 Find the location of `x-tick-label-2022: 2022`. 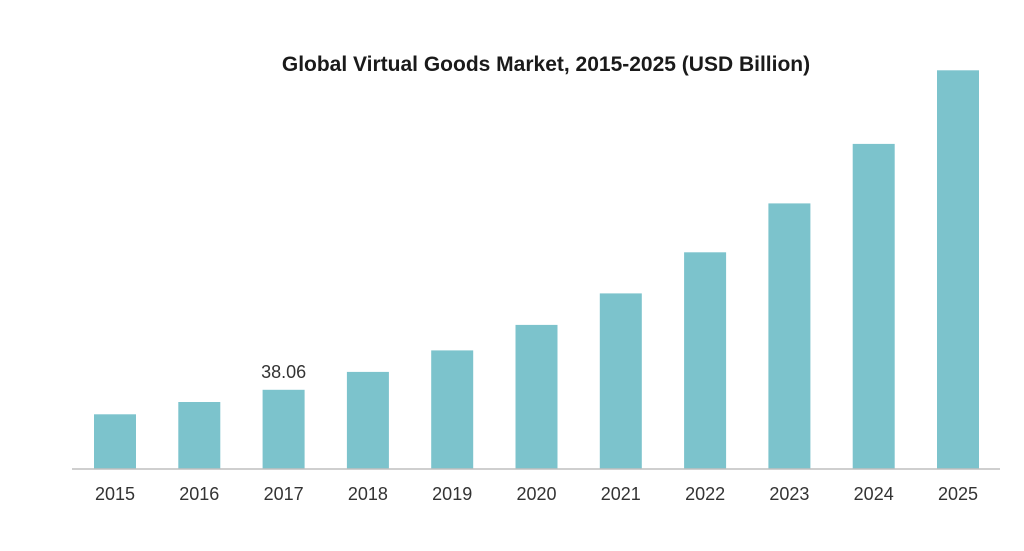

x-tick-label-2022: 2022 is located at coordinates (705, 494).